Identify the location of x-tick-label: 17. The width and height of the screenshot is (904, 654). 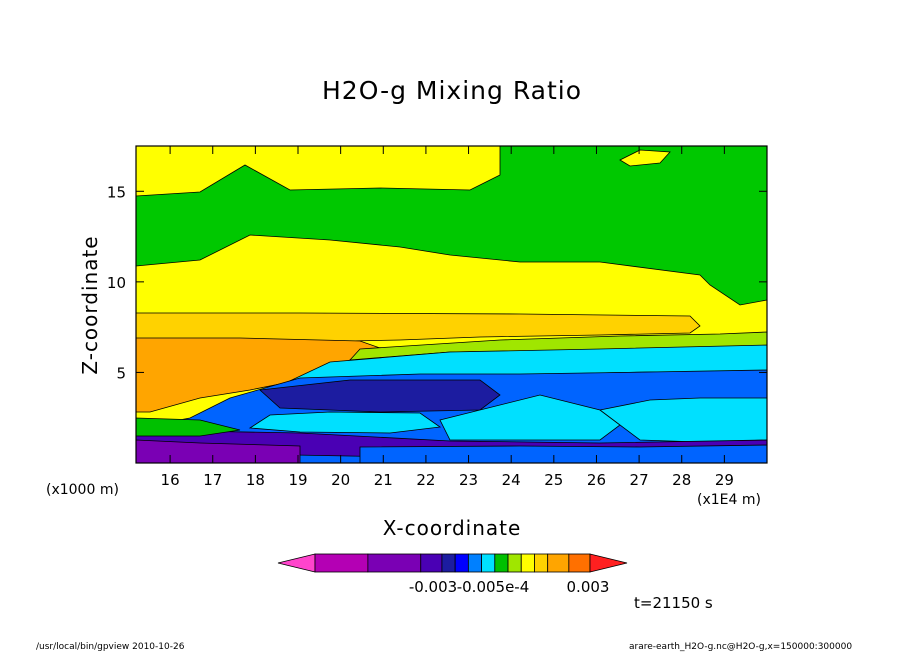
(212, 480).